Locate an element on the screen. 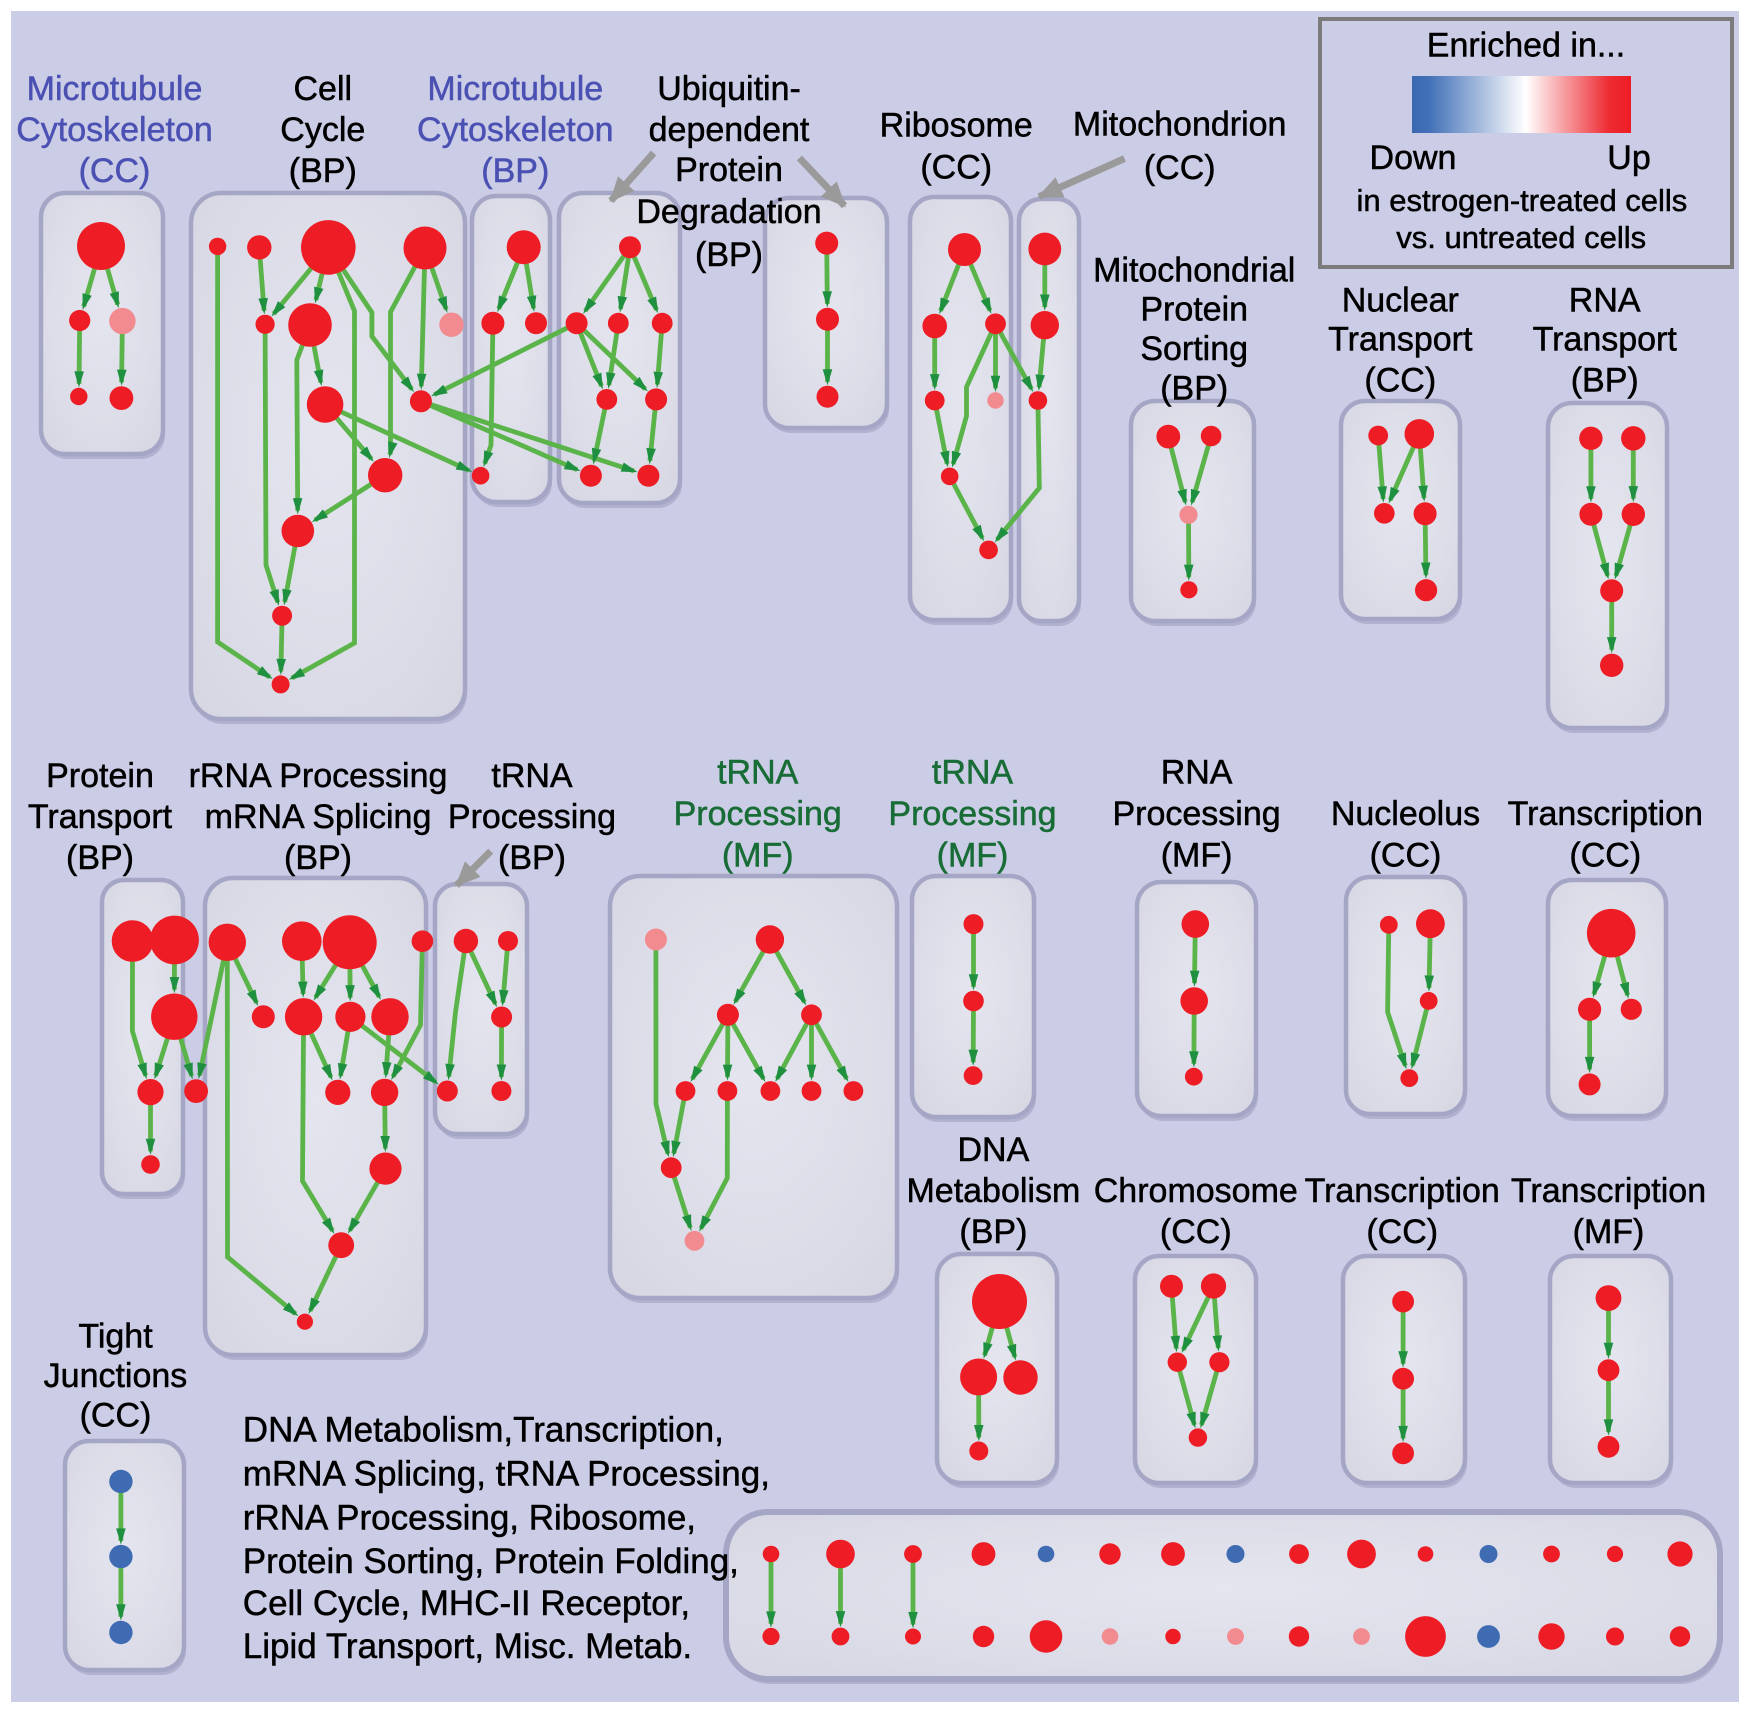 This screenshot has width=1750, height=1720. svg-text: DNA is located at coordinates (994, 1150).